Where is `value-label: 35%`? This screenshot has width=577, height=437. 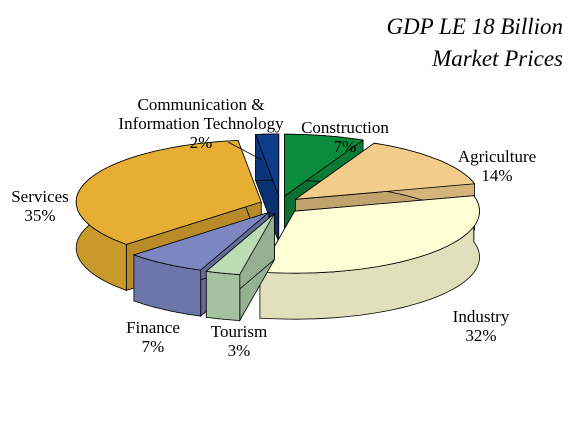 value-label: 35% is located at coordinates (40, 215).